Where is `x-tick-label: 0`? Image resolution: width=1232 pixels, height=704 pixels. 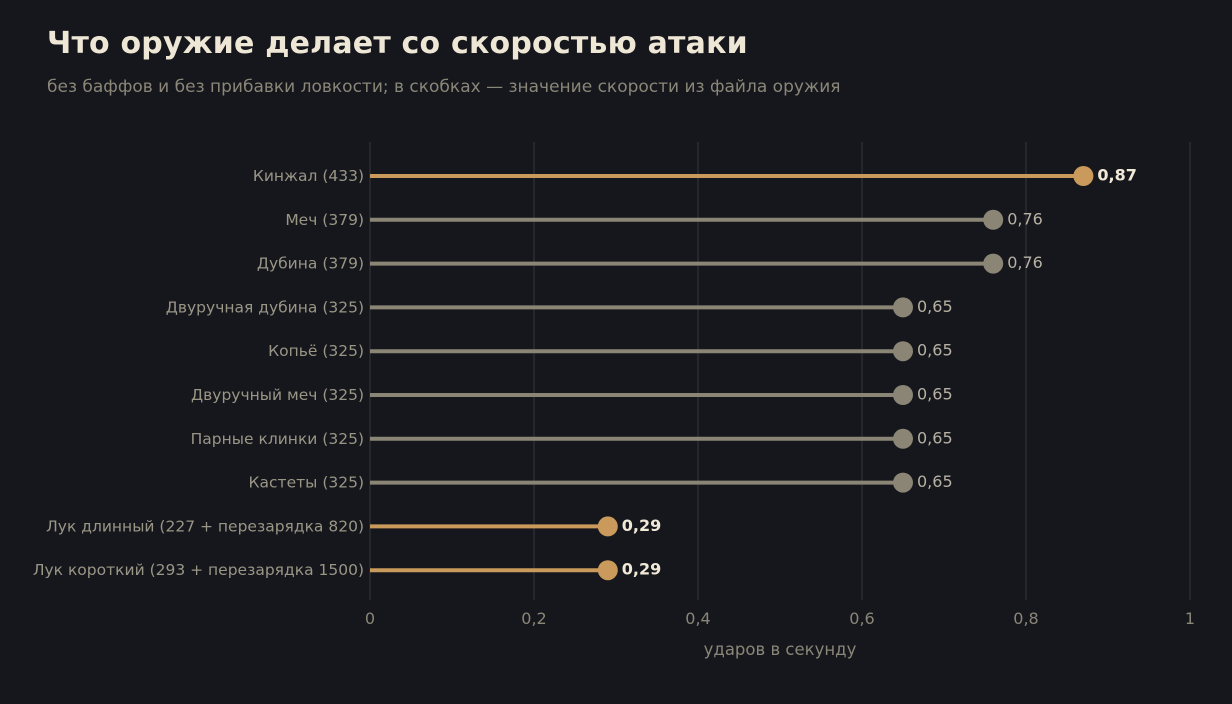 x-tick-label: 0 is located at coordinates (370, 618).